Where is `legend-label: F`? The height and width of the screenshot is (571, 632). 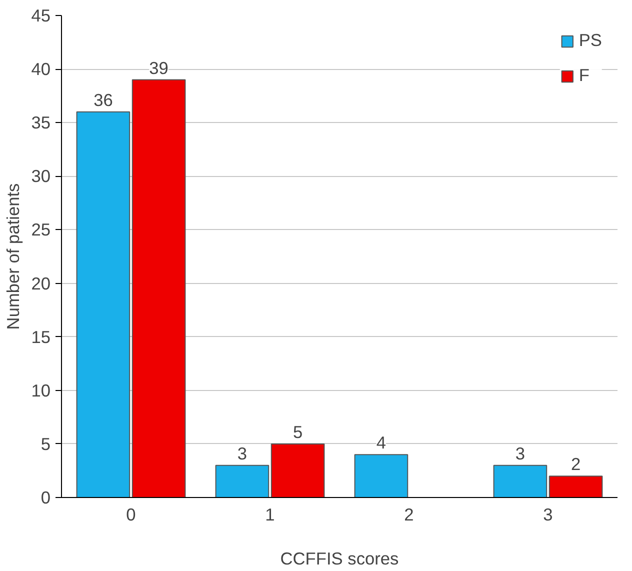
legend-label: F is located at coordinates (584, 75).